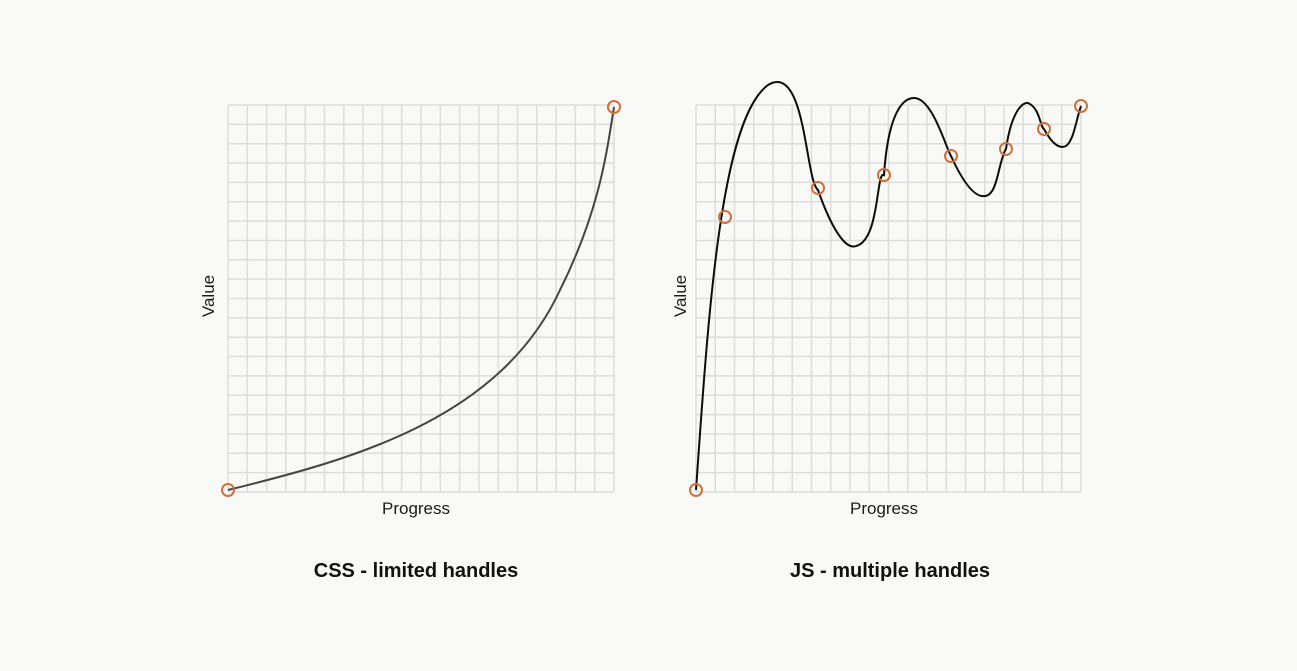 Image resolution: width=1297 pixels, height=671 pixels. What do you see at coordinates (884, 508) in the screenshot?
I see `js-x-axis-label: Progress` at bounding box center [884, 508].